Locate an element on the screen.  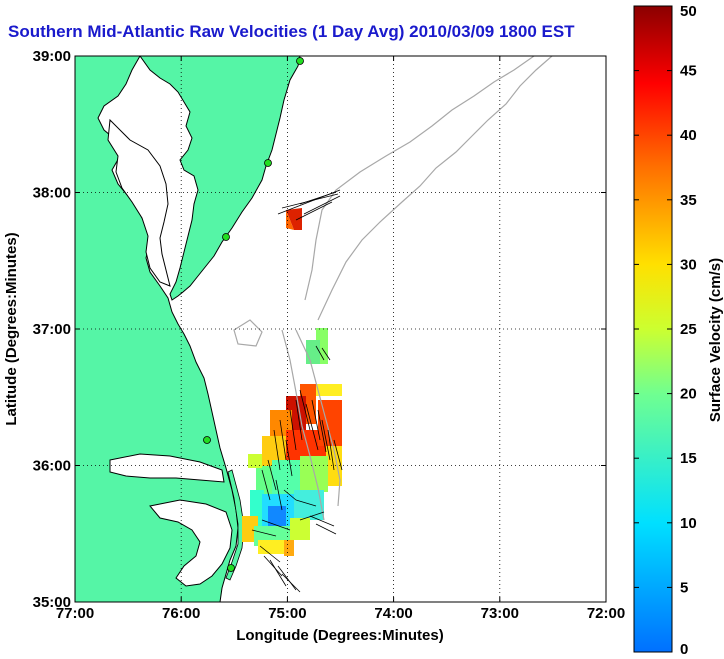
pamlico-sound is located at coordinates (191, 543).